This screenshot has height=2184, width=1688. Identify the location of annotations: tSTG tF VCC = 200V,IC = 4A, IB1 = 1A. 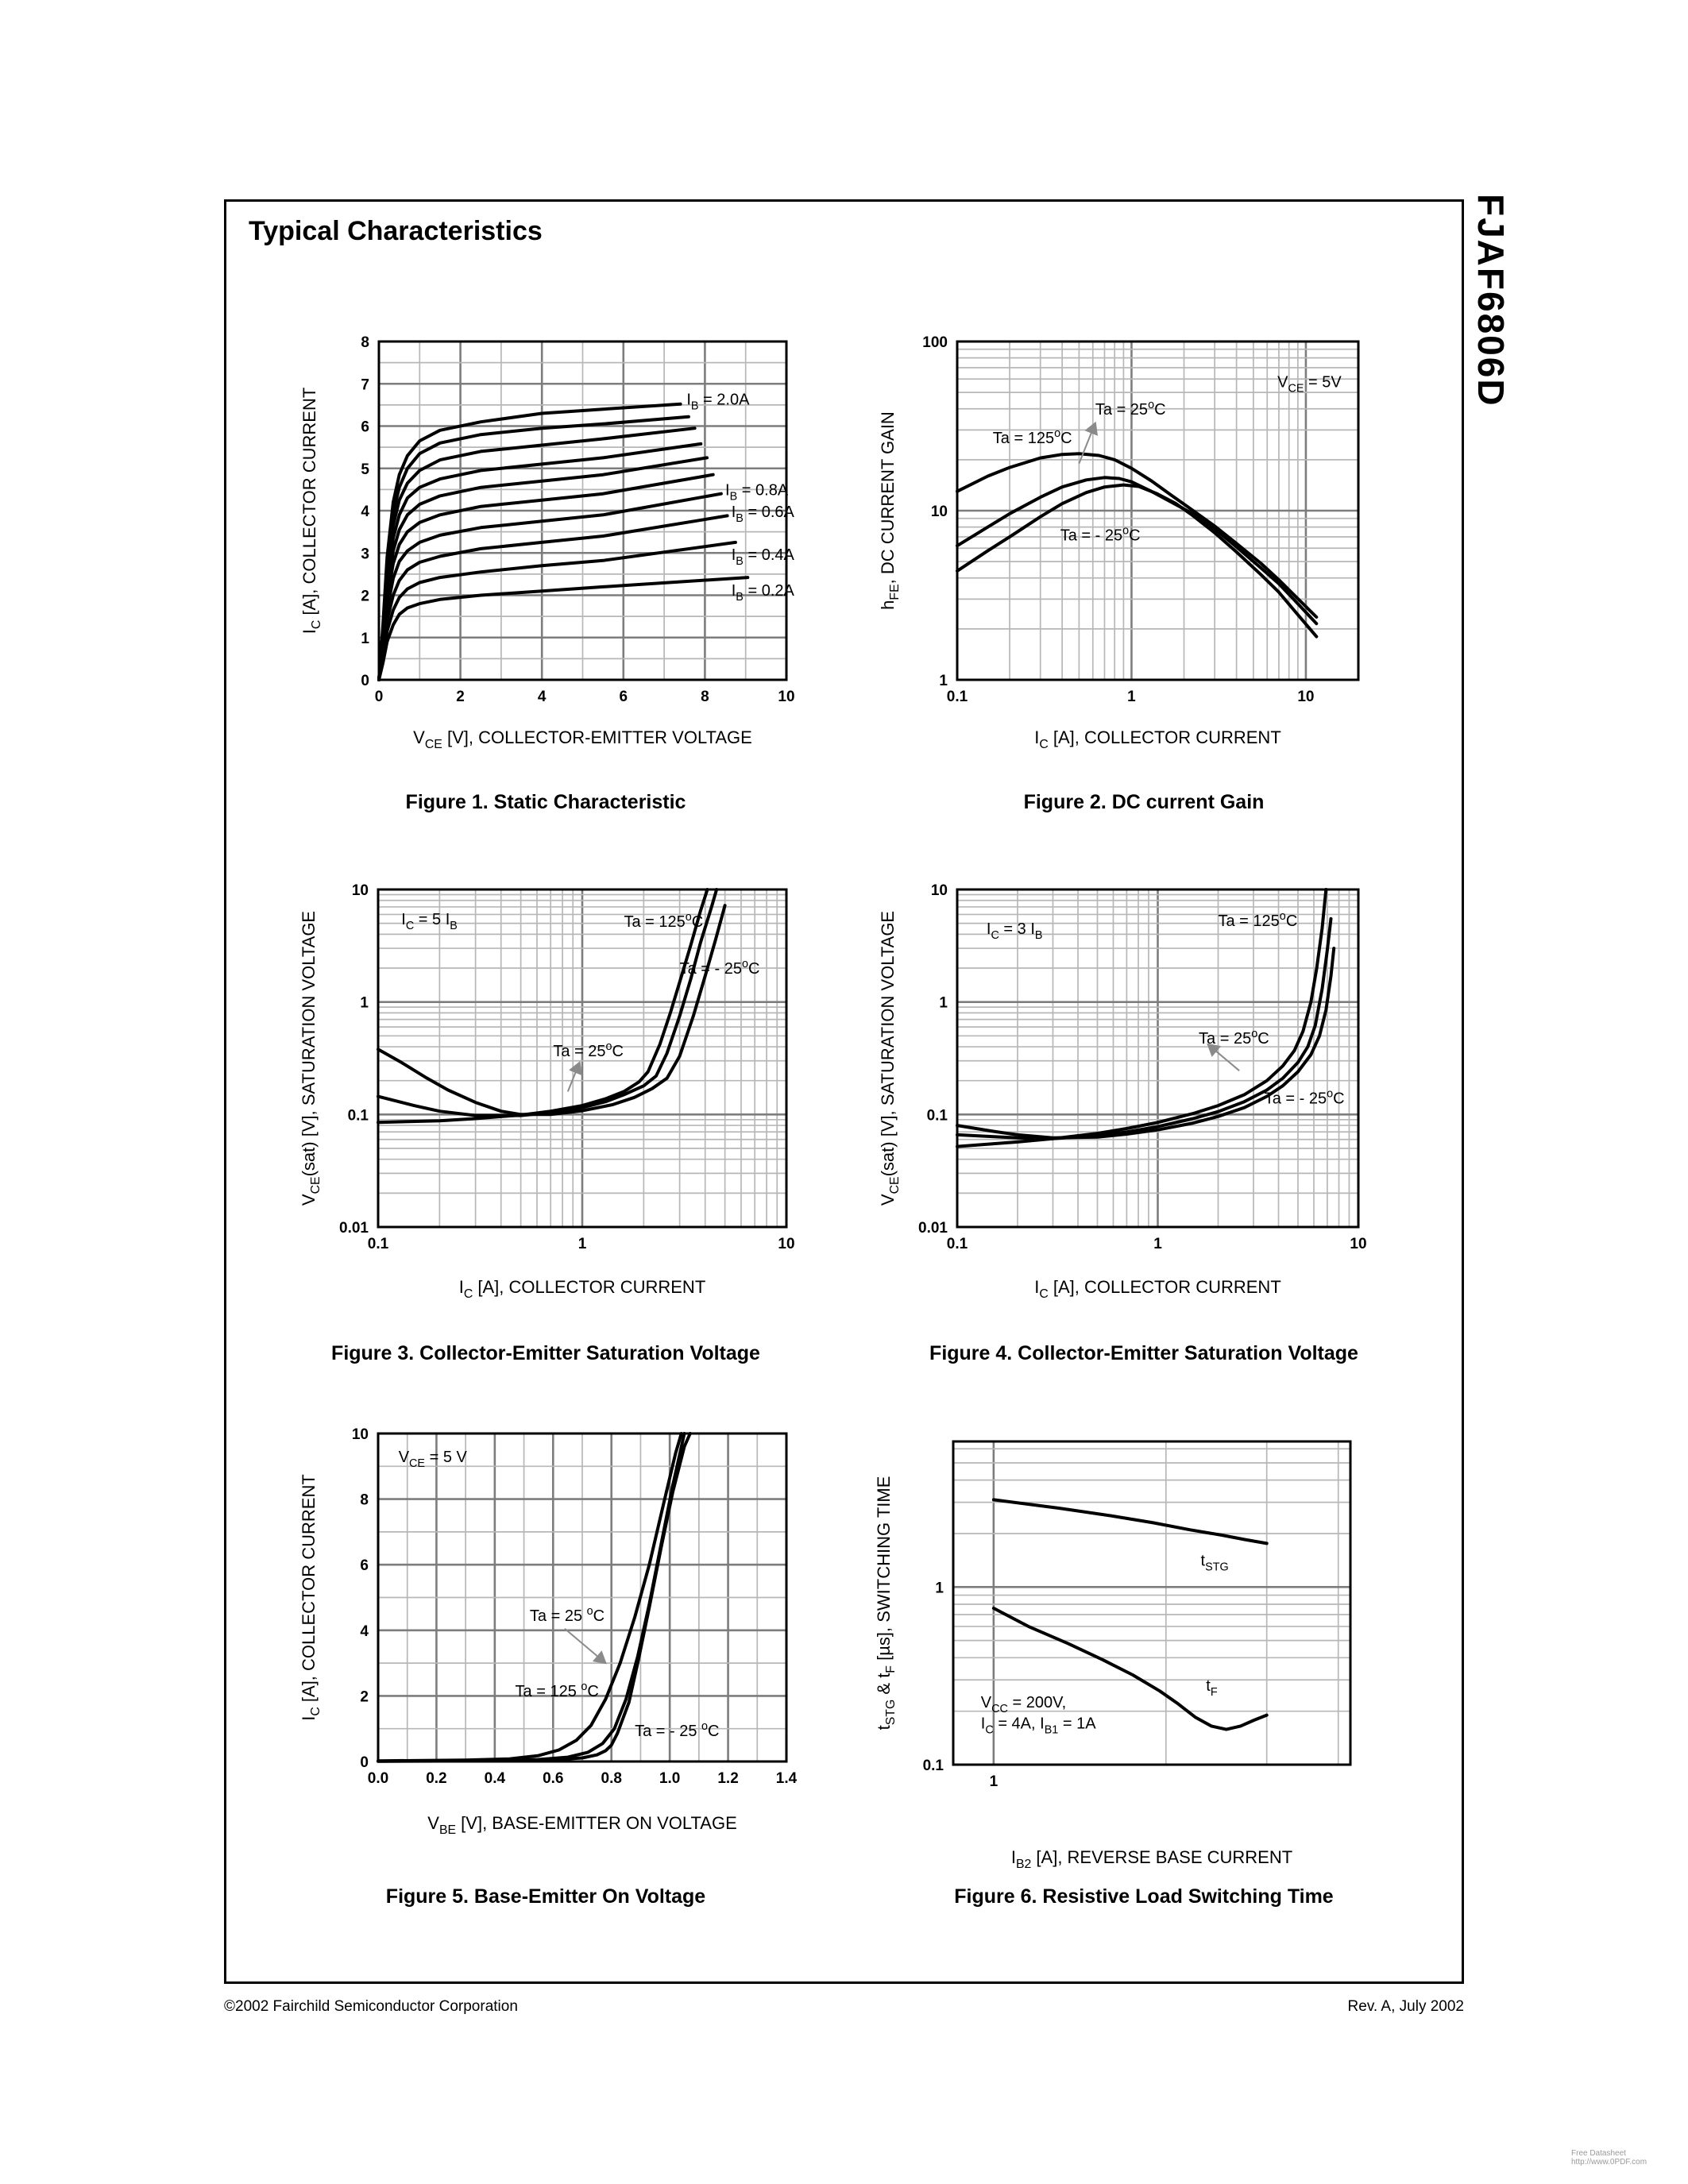
(1105, 1644).